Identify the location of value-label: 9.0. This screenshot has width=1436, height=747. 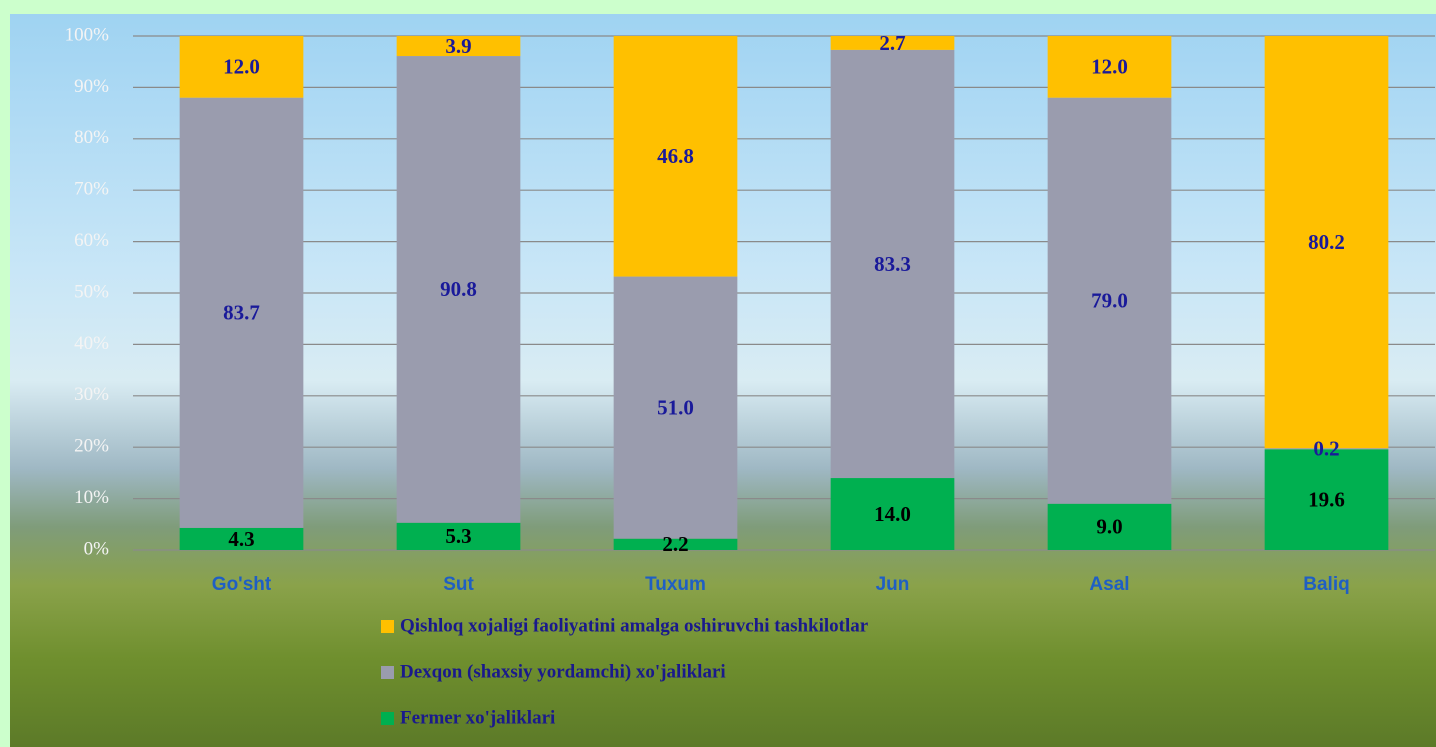
(1109, 527).